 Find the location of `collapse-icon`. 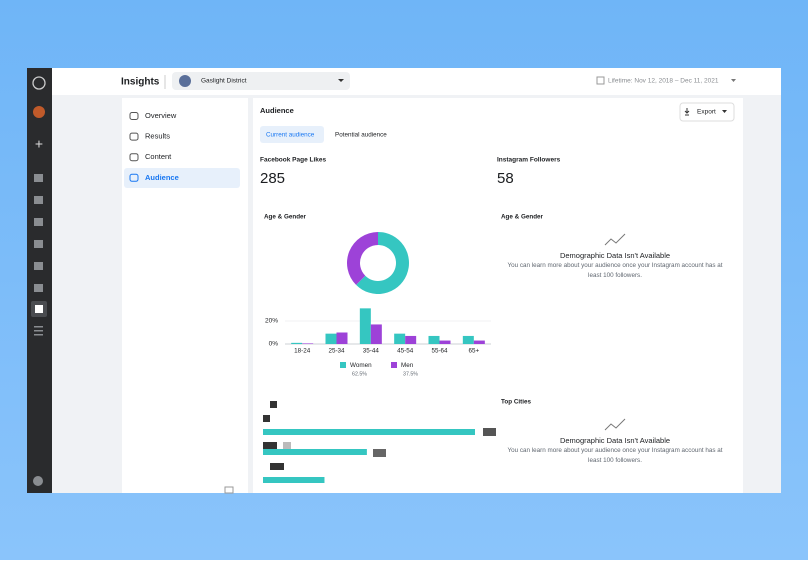

collapse-icon is located at coordinates (229, 490).